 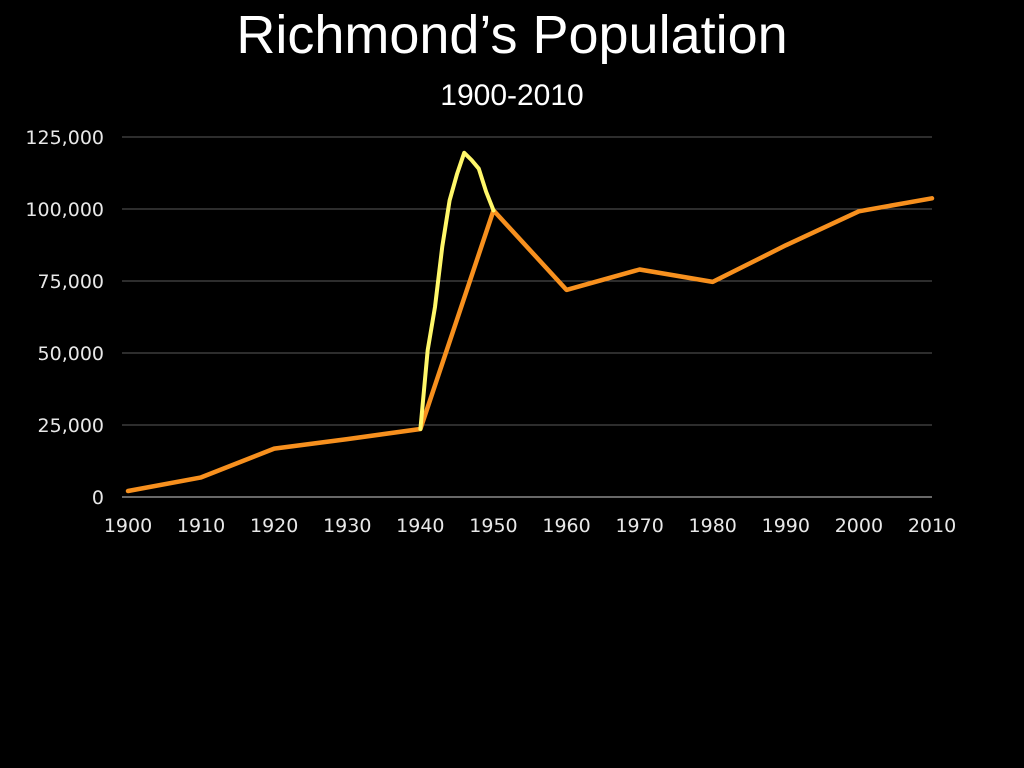 What do you see at coordinates (64, 318) in the screenshot?
I see `y-axis-tick-labels: 0 25,000 50,000 75,000 100,000 125,000` at bounding box center [64, 318].